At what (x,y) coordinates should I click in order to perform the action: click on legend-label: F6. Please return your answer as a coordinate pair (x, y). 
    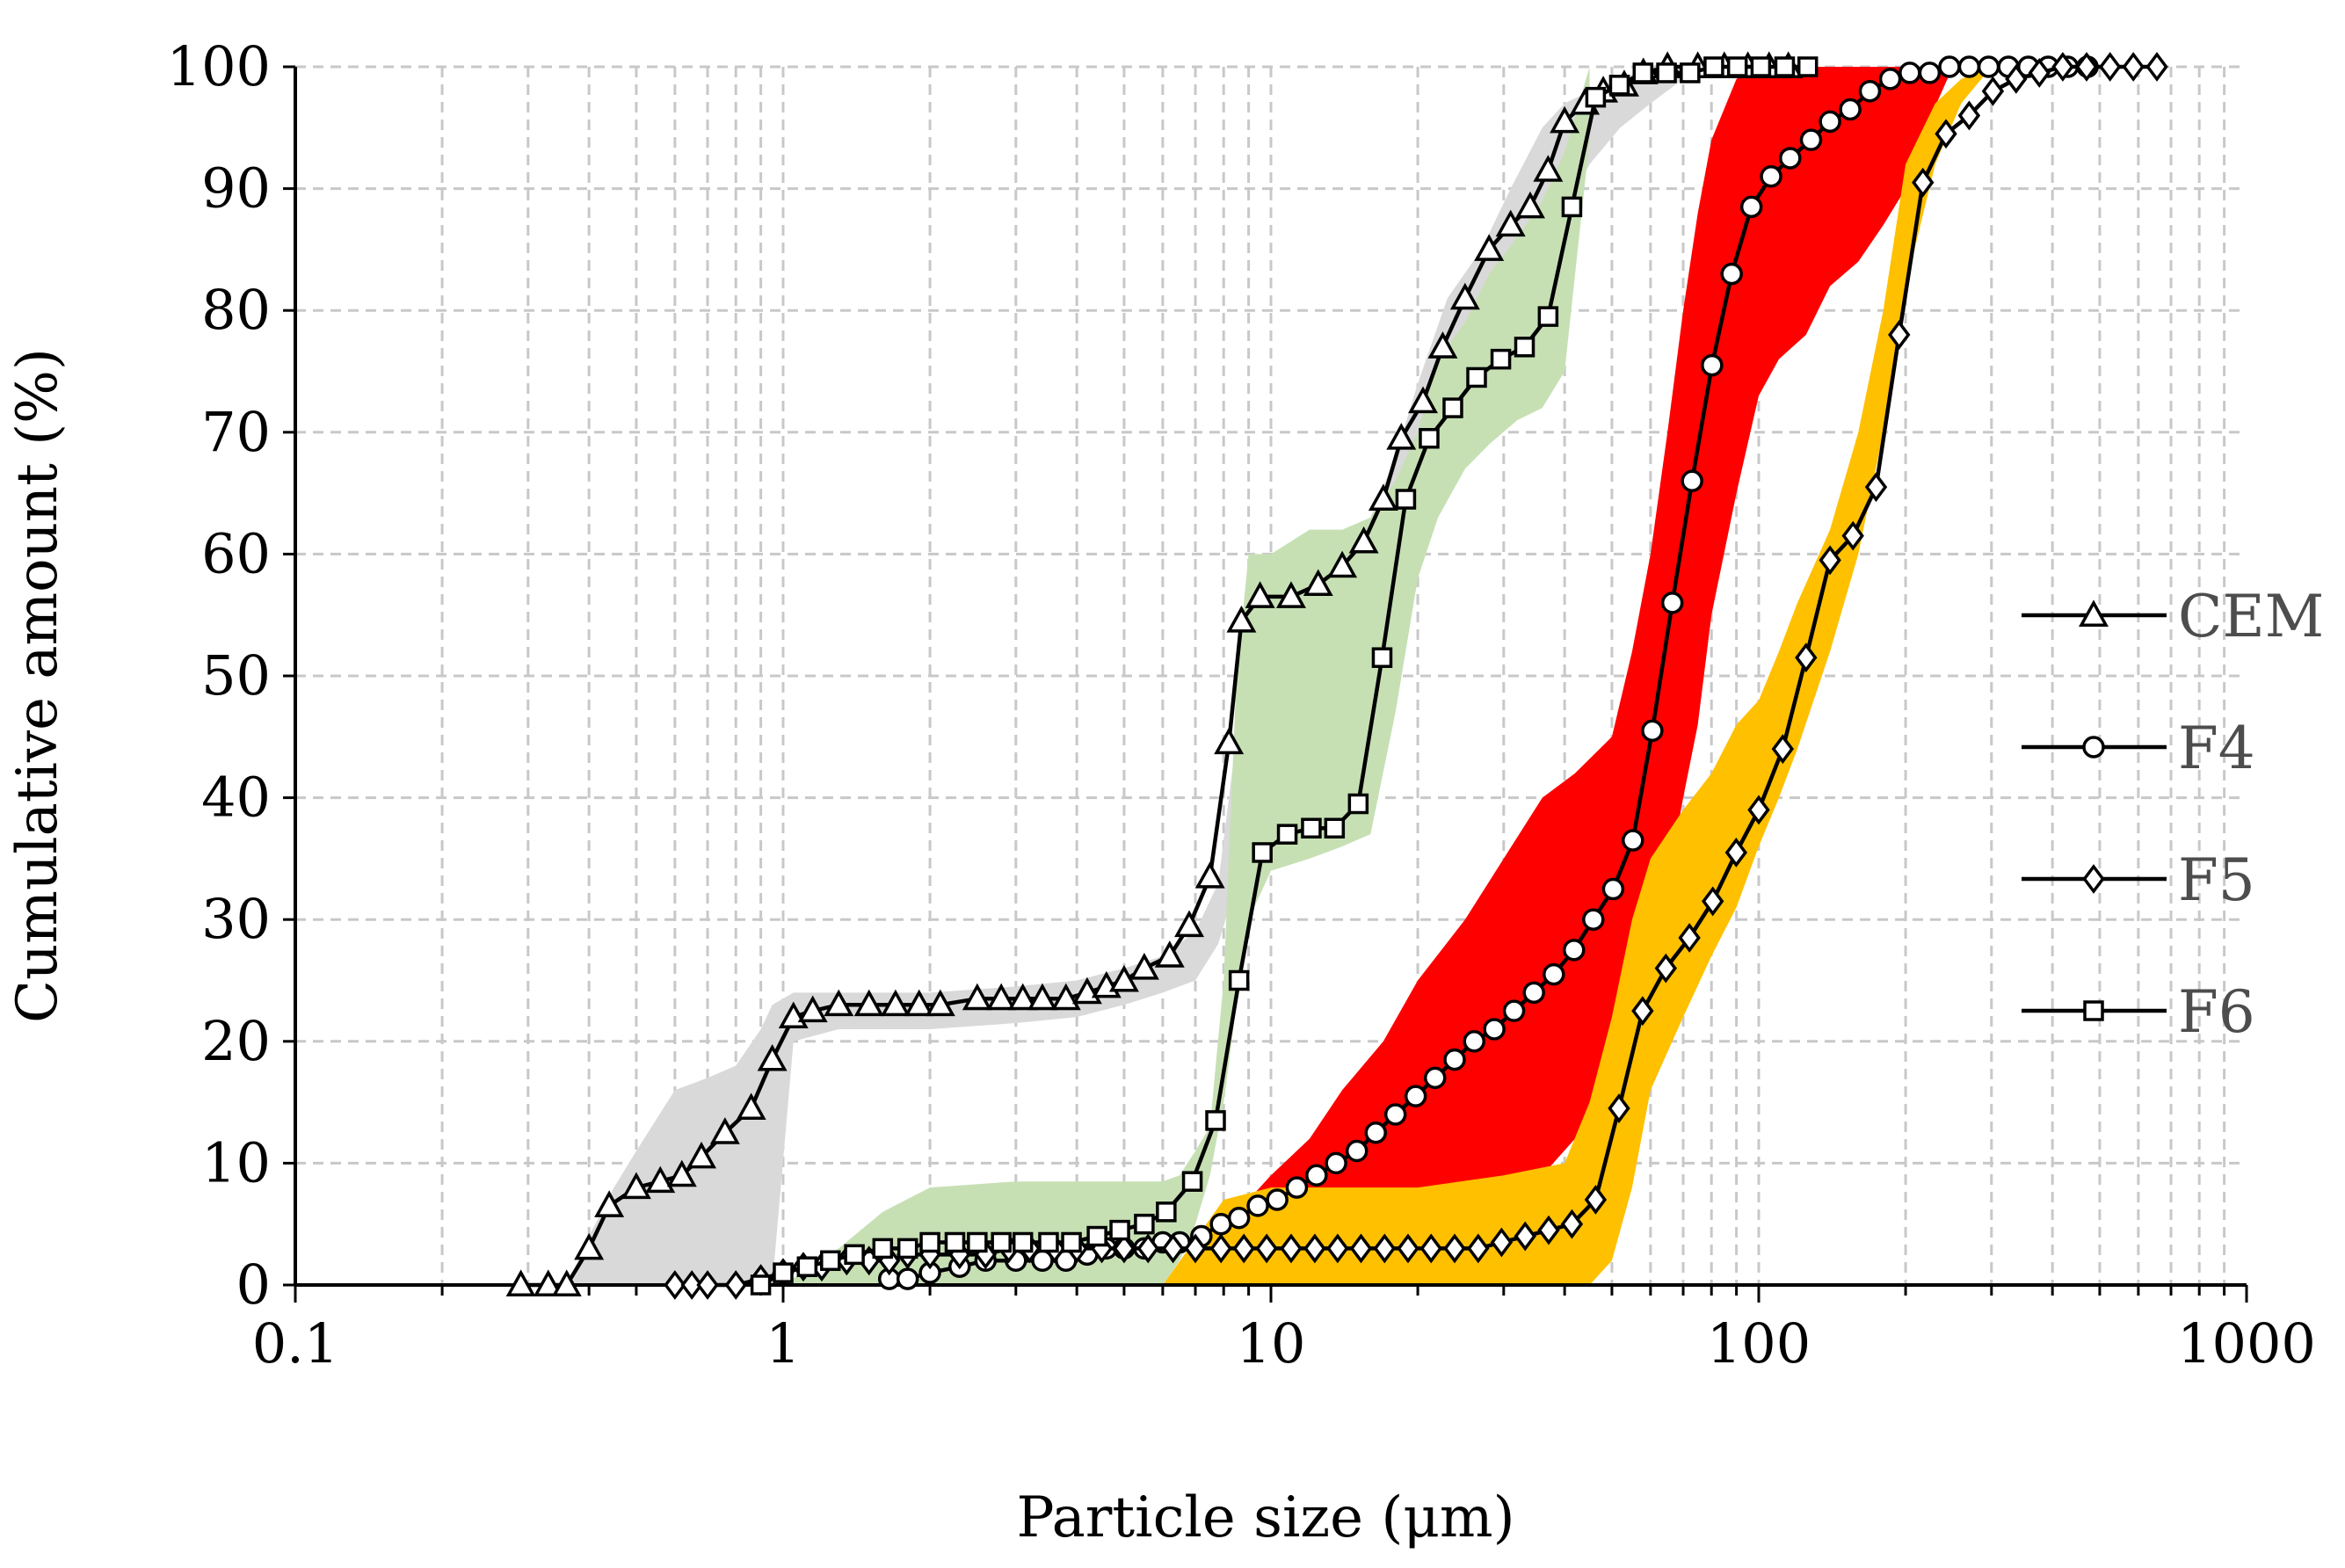
    Looking at the image, I should click on (2216, 1012).